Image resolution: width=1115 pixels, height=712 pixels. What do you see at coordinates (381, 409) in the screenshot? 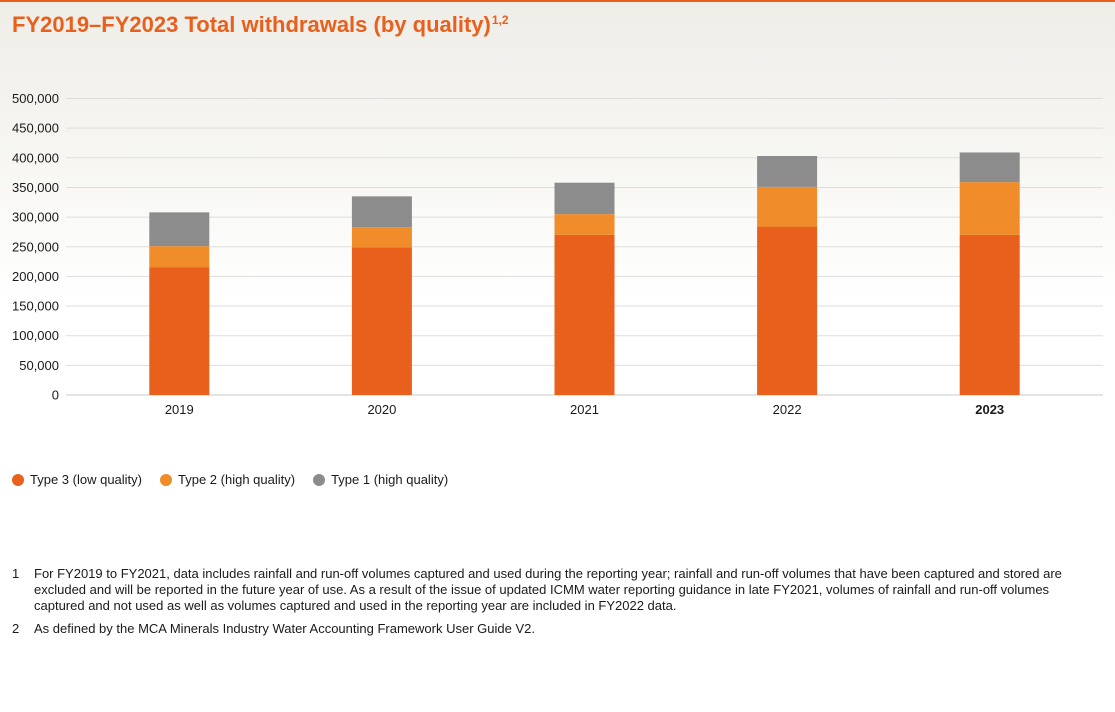
I see `x-tick-label: 2020` at bounding box center [381, 409].